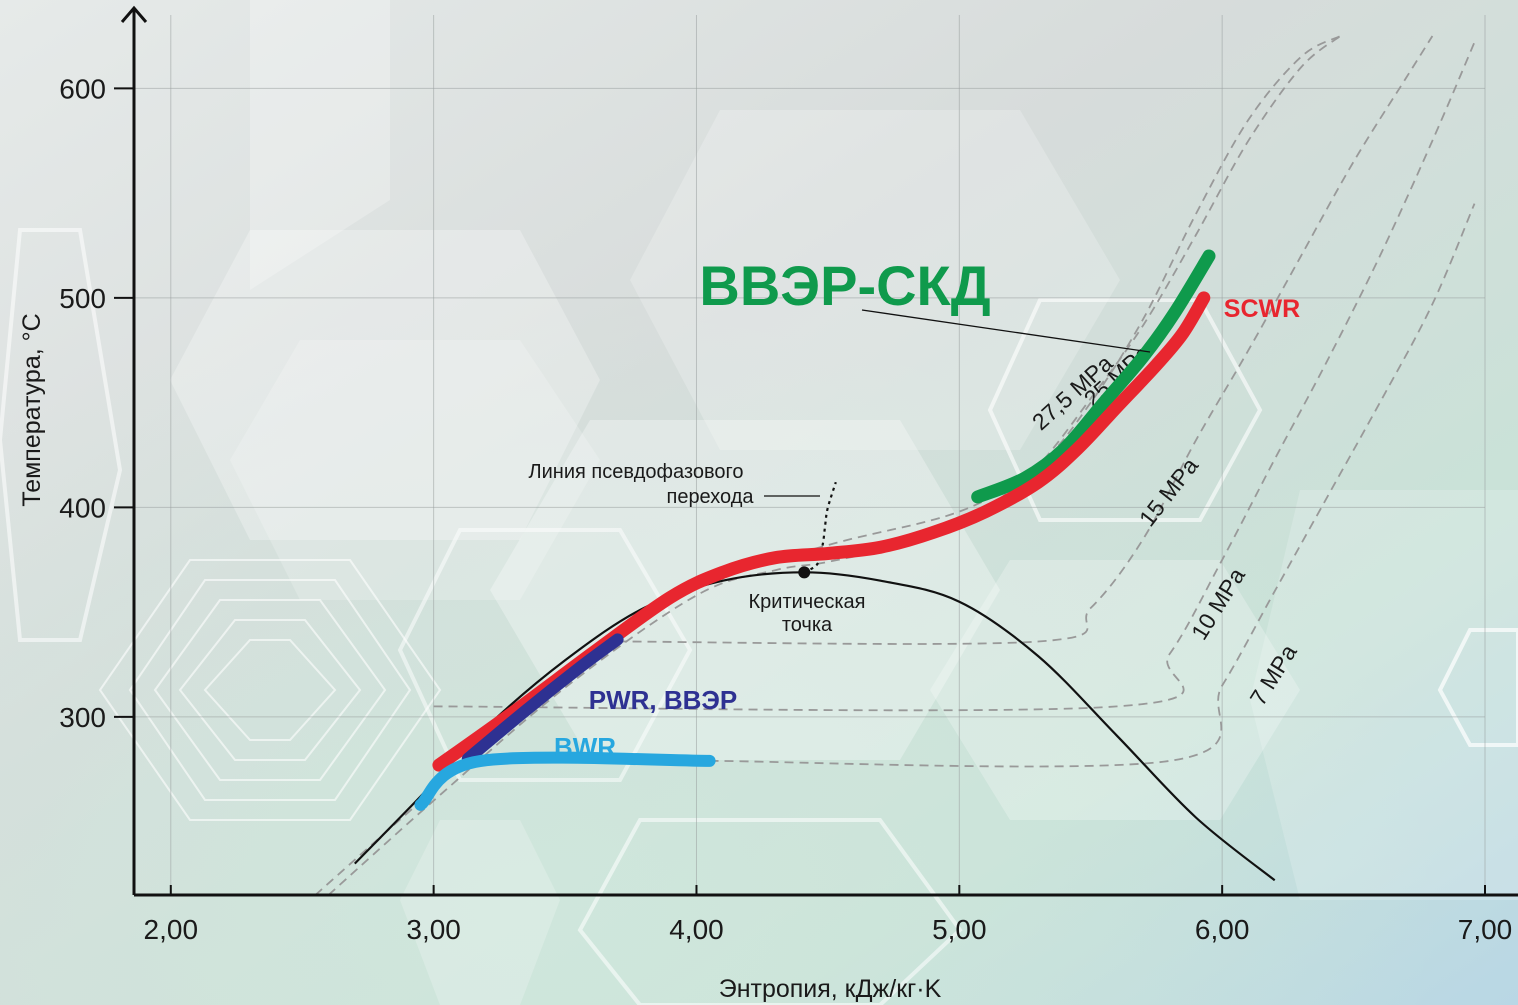 The width and height of the screenshot is (1518, 1005). Describe the element at coordinates (804, 572) in the screenshot. I see `critical-point-marker` at that location.